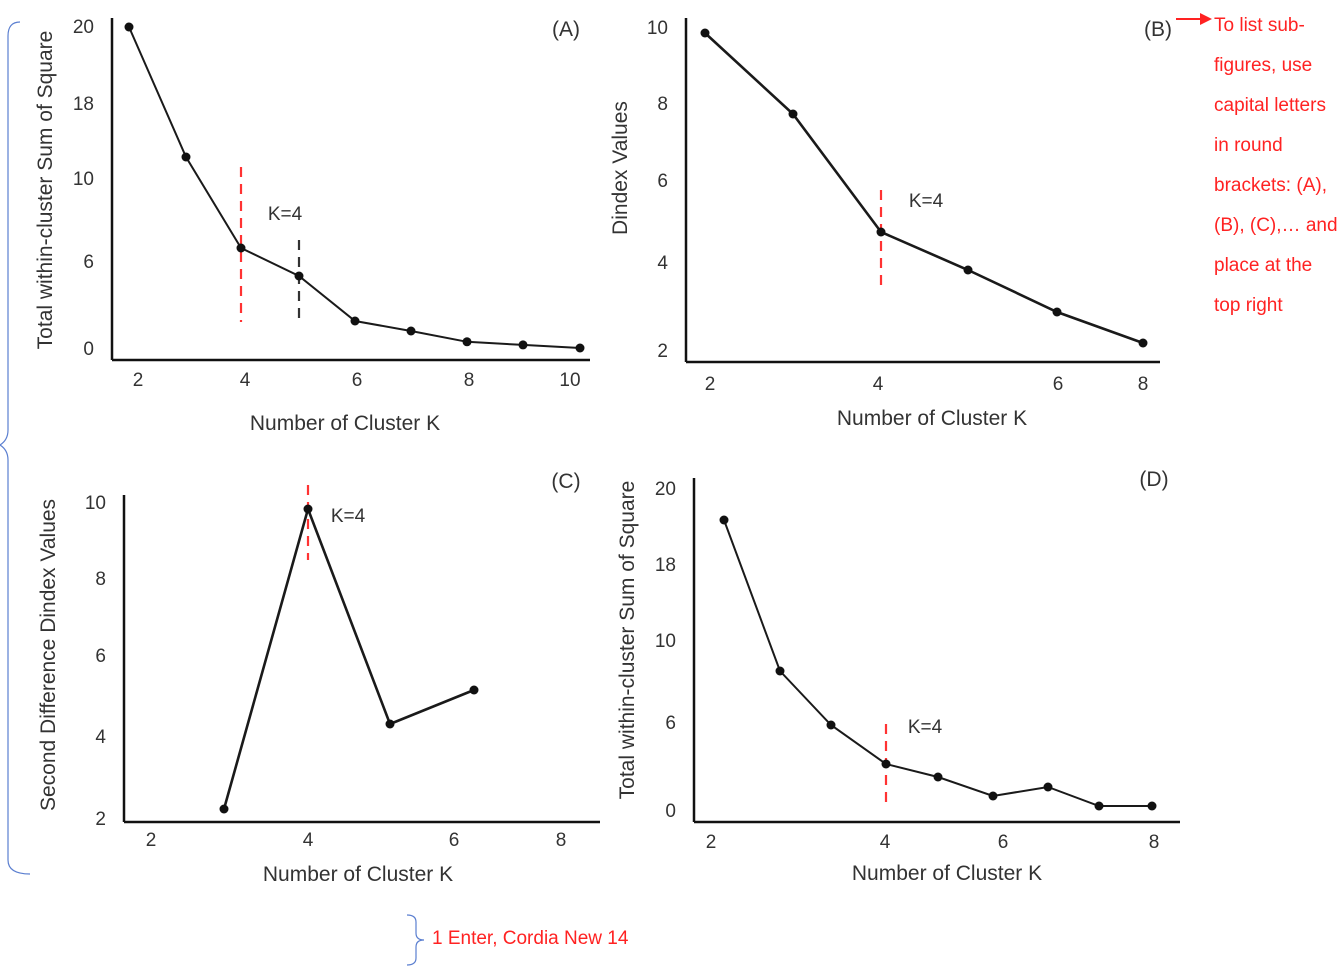 This screenshot has width=1343, height=967. What do you see at coordinates (1206, 19) in the screenshot?
I see `note-arrow-head` at bounding box center [1206, 19].